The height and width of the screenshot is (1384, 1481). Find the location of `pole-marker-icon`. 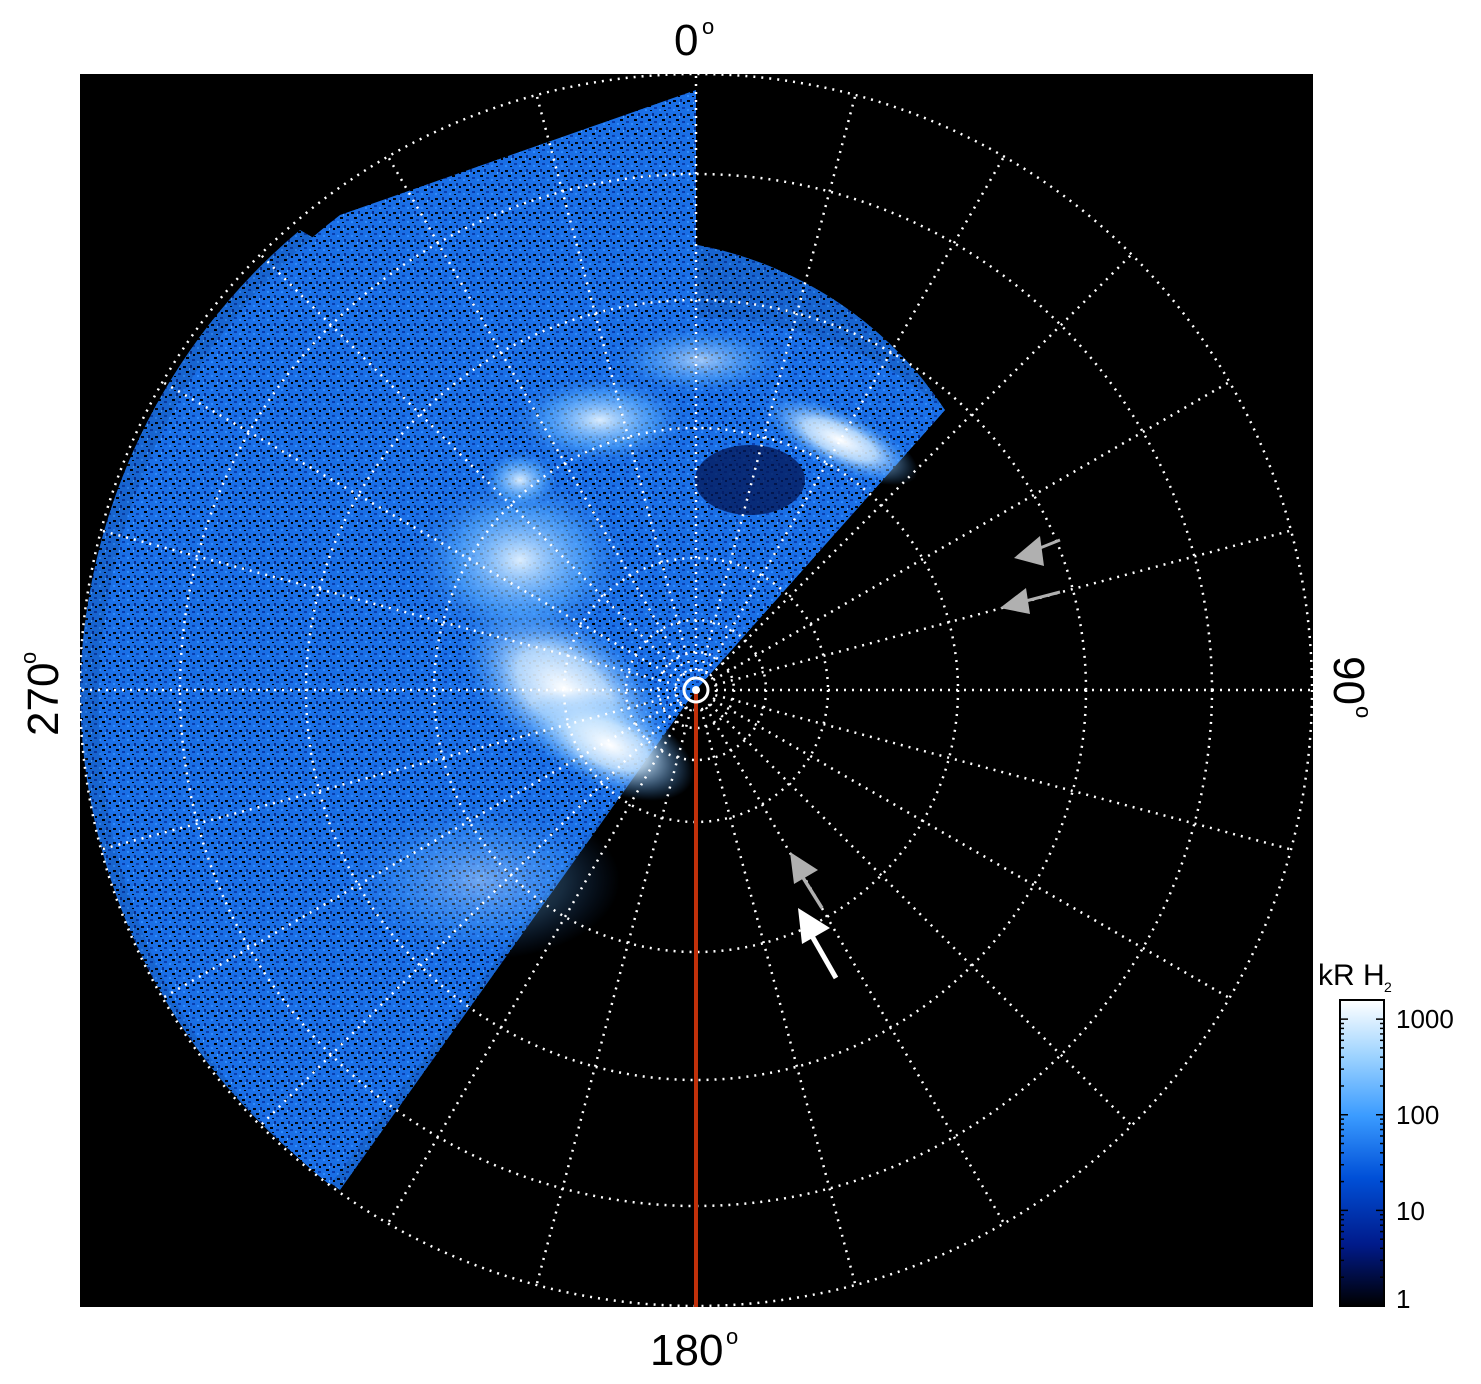

pole-marker-icon is located at coordinates (696, 690).